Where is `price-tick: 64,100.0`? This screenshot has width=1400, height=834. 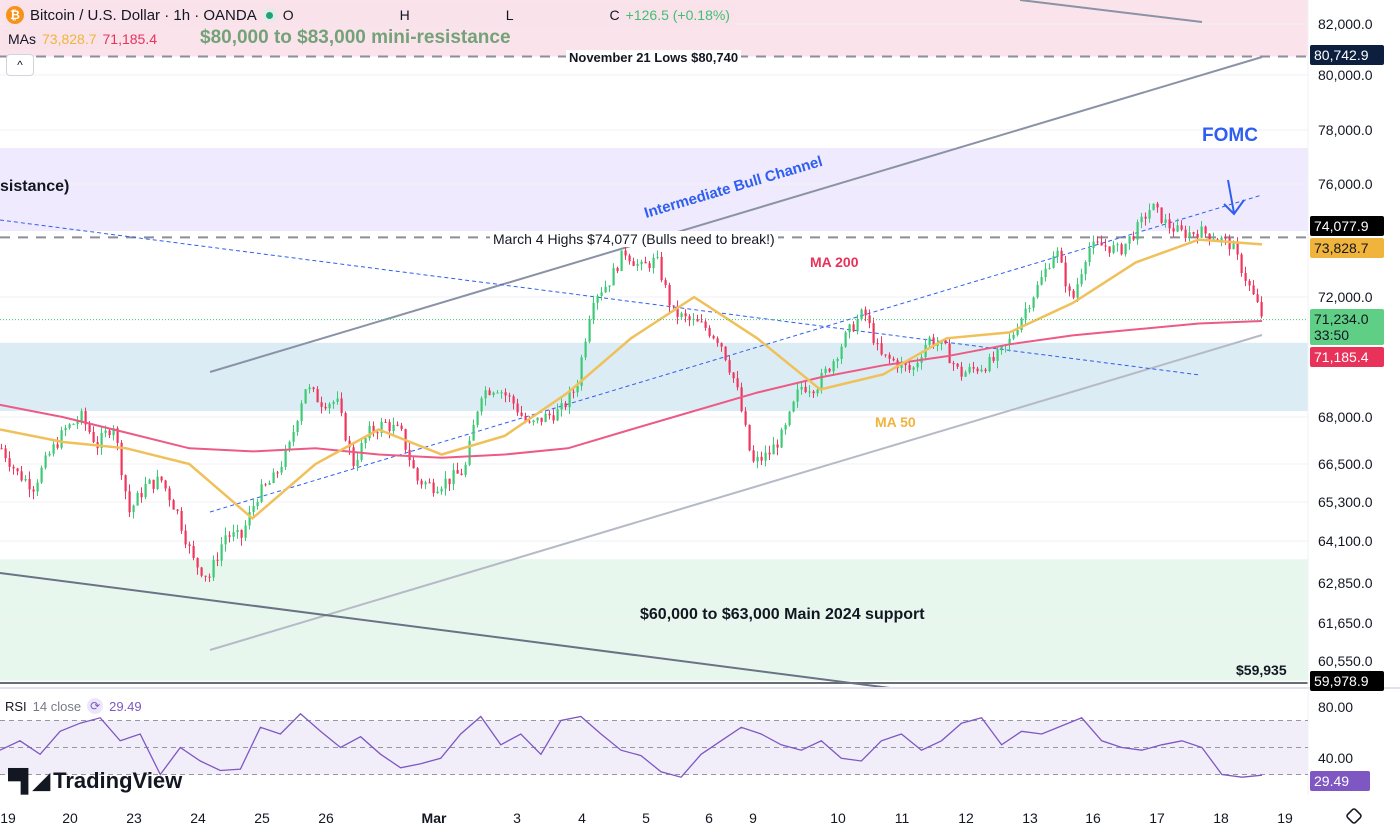 price-tick: 64,100.0 is located at coordinates (1345, 541).